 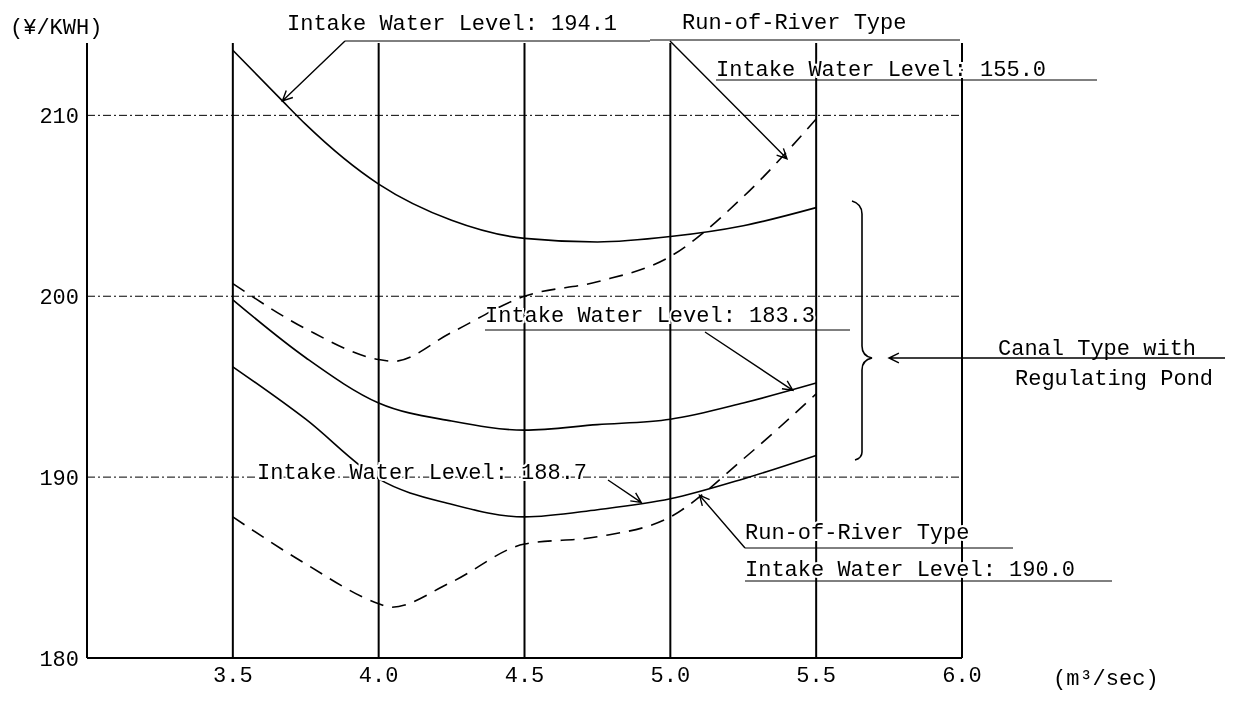 What do you see at coordinates (1106, 679) in the screenshot?
I see `x-axis-title: (m³/sec)` at bounding box center [1106, 679].